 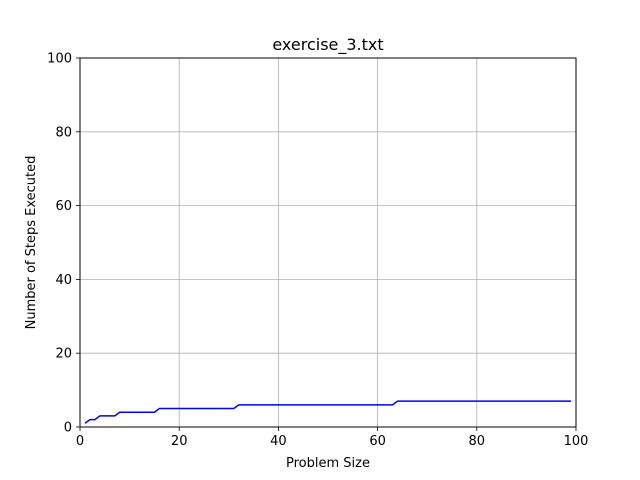 I want to click on y-tick-label: 60, so click(x=63, y=206).